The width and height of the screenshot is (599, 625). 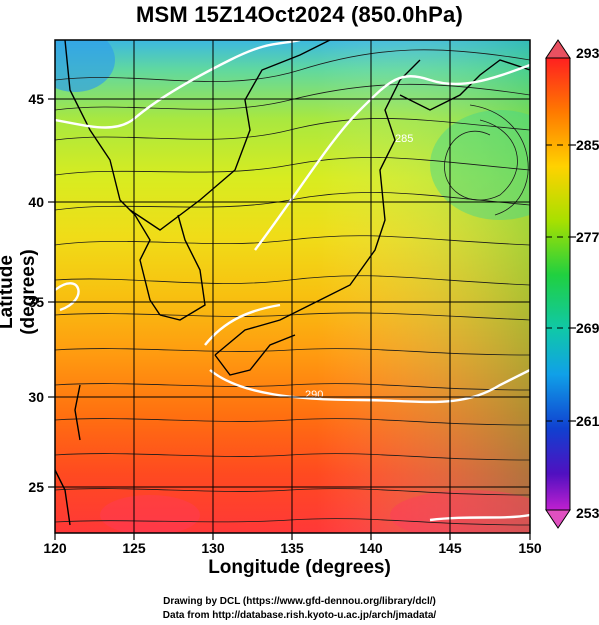 I want to click on y-tick-label: 35, so click(x=36, y=302).